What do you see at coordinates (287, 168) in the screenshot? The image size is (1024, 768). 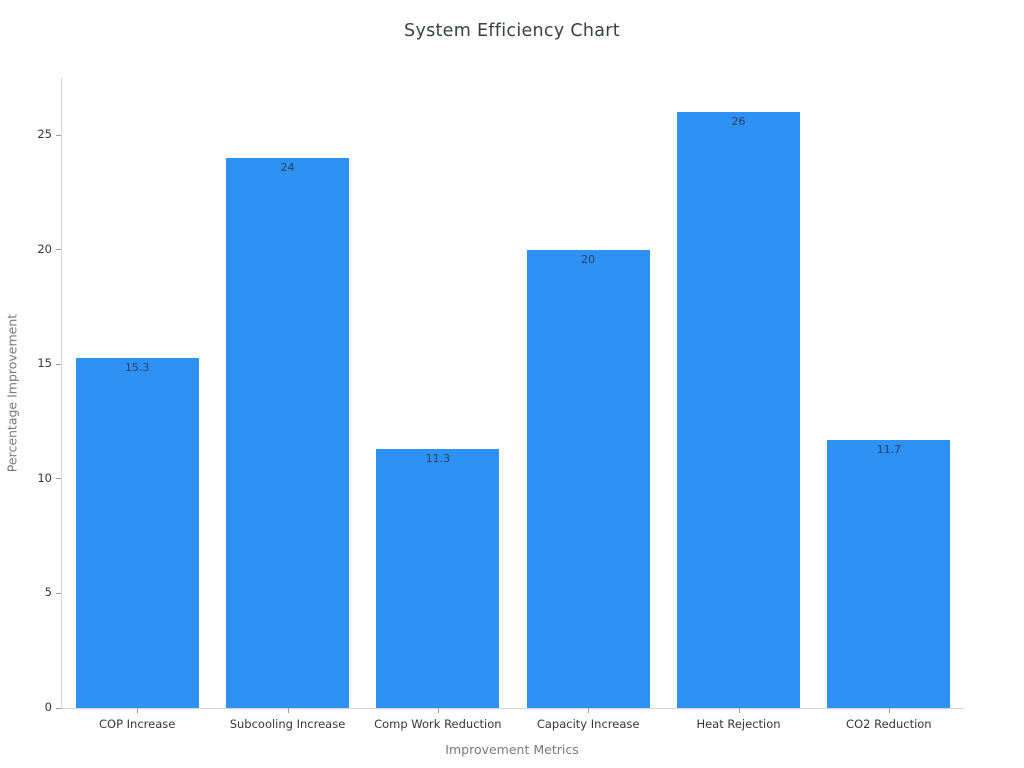 I see `bar-value-label: 24` at bounding box center [287, 168].